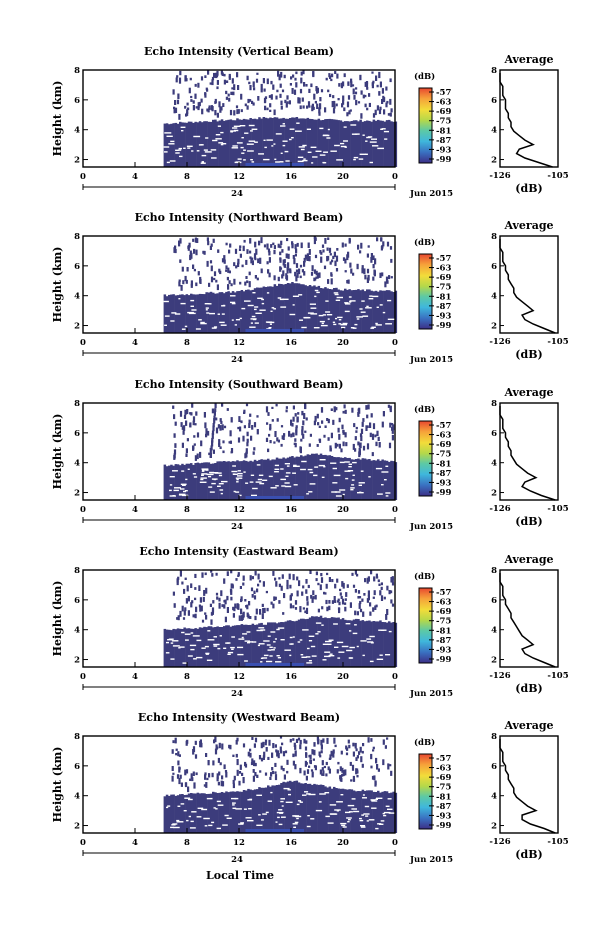  Describe the element at coordinates (528, 225) in the screenshot. I see `profile-title: Average` at that location.